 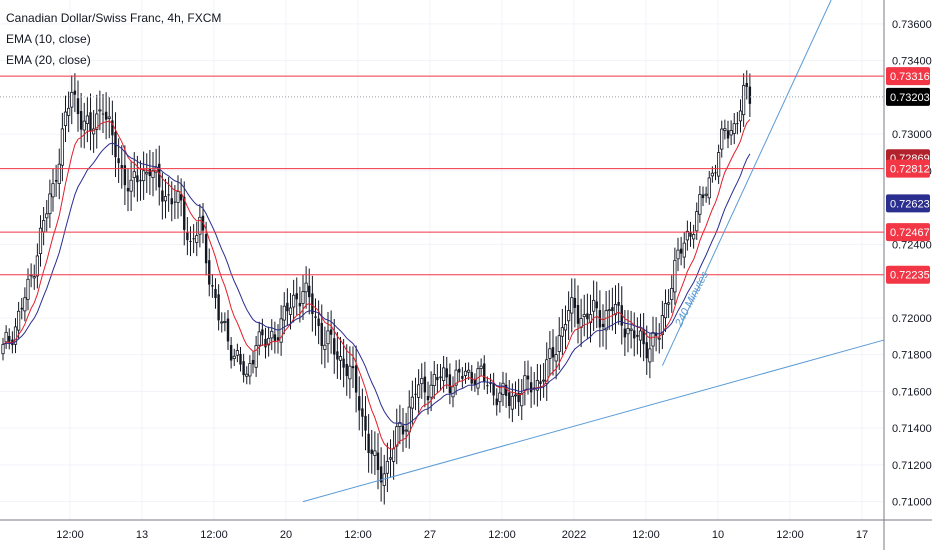 What do you see at coordinates (912, 356) in the screenshot?
I see `y-tick-label: 0.71800` at bounding box center [912, 356].